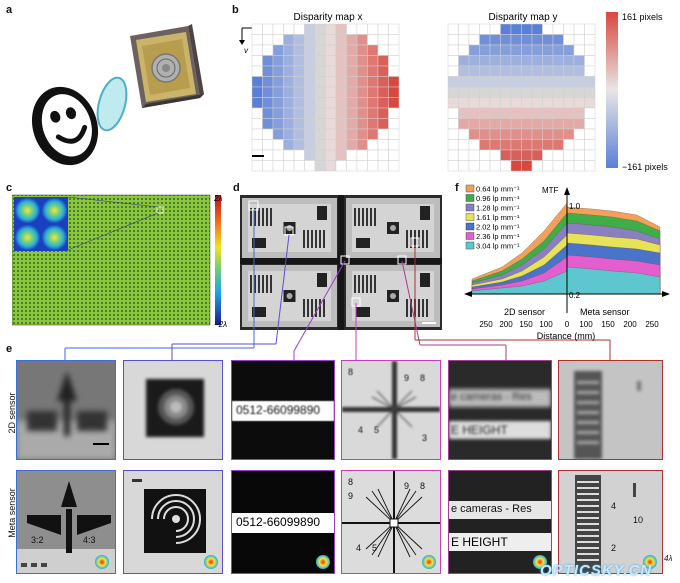 The image size is (680, 583). What do you see at coordinates (500, 522) in the screenshot?
I see `tile-meta-5: e cameras - Res E HEIGHT` at bounding box center [500, 522].